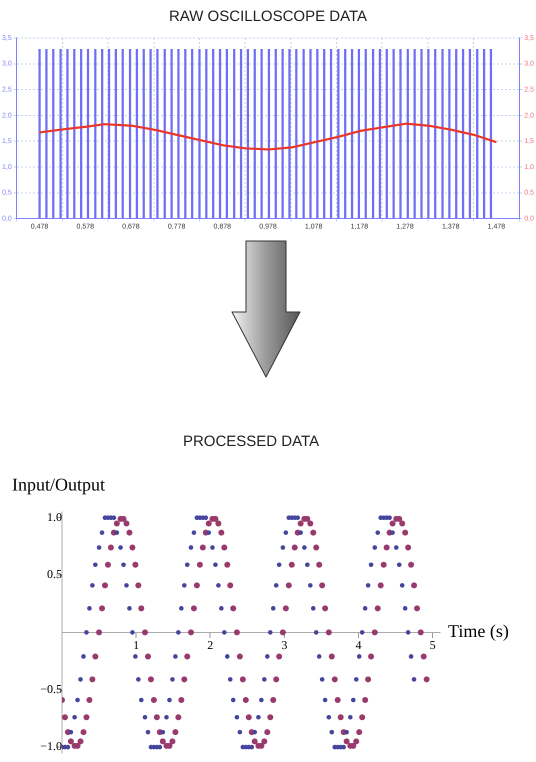 Image resolution: width=536 pixels, height=762 pixels. Describe the element at coordinates (268, 17) in the screenshot. I see `chart-title: RAW OSCILLOSCOPE DATA` at that location.